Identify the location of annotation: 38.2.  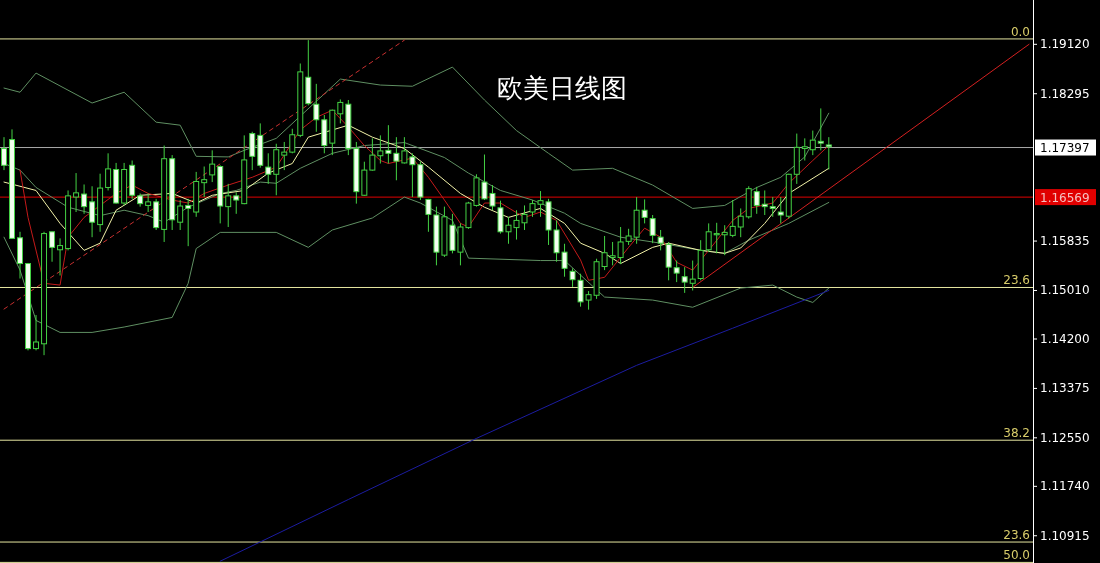
(1016, 433).